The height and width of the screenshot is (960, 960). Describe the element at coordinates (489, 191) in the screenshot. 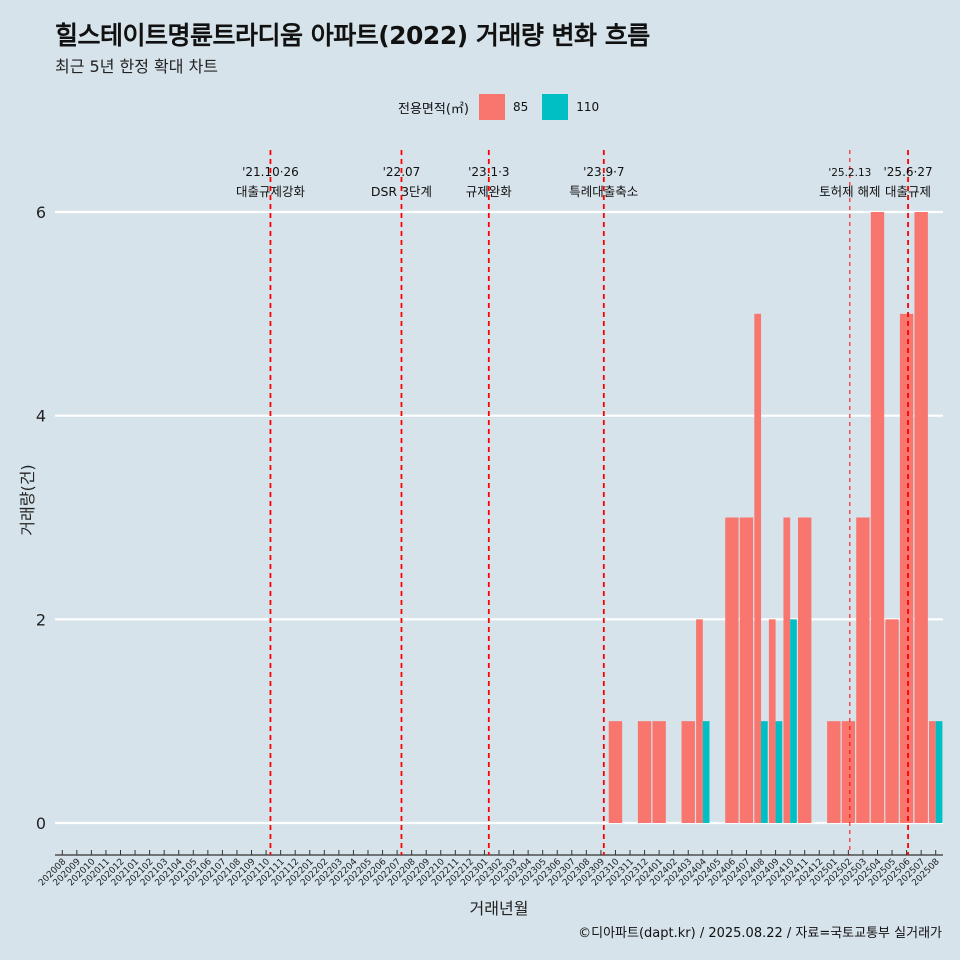

I see `policy-event-label: 규제완화` at that location.